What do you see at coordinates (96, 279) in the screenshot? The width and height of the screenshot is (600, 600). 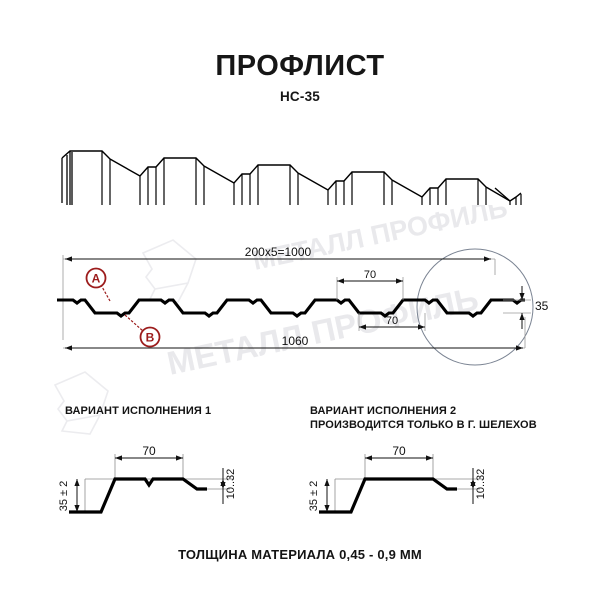 I see `marker-a-label: A` at bounding box center [96, 279].